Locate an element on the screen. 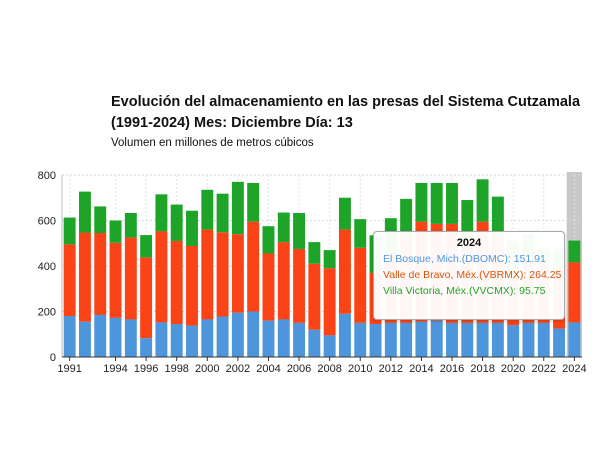 This screenshot has width=612, height=459. x-tick-label-2016: 2016 is located at coordinates (452, 369).